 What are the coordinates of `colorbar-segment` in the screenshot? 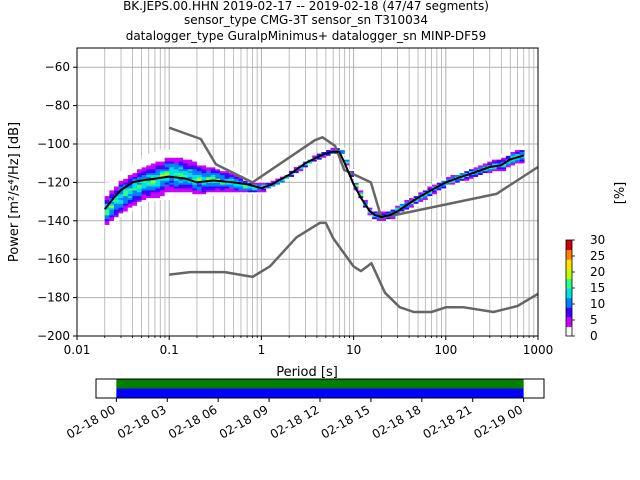 It's located at (569, 312).